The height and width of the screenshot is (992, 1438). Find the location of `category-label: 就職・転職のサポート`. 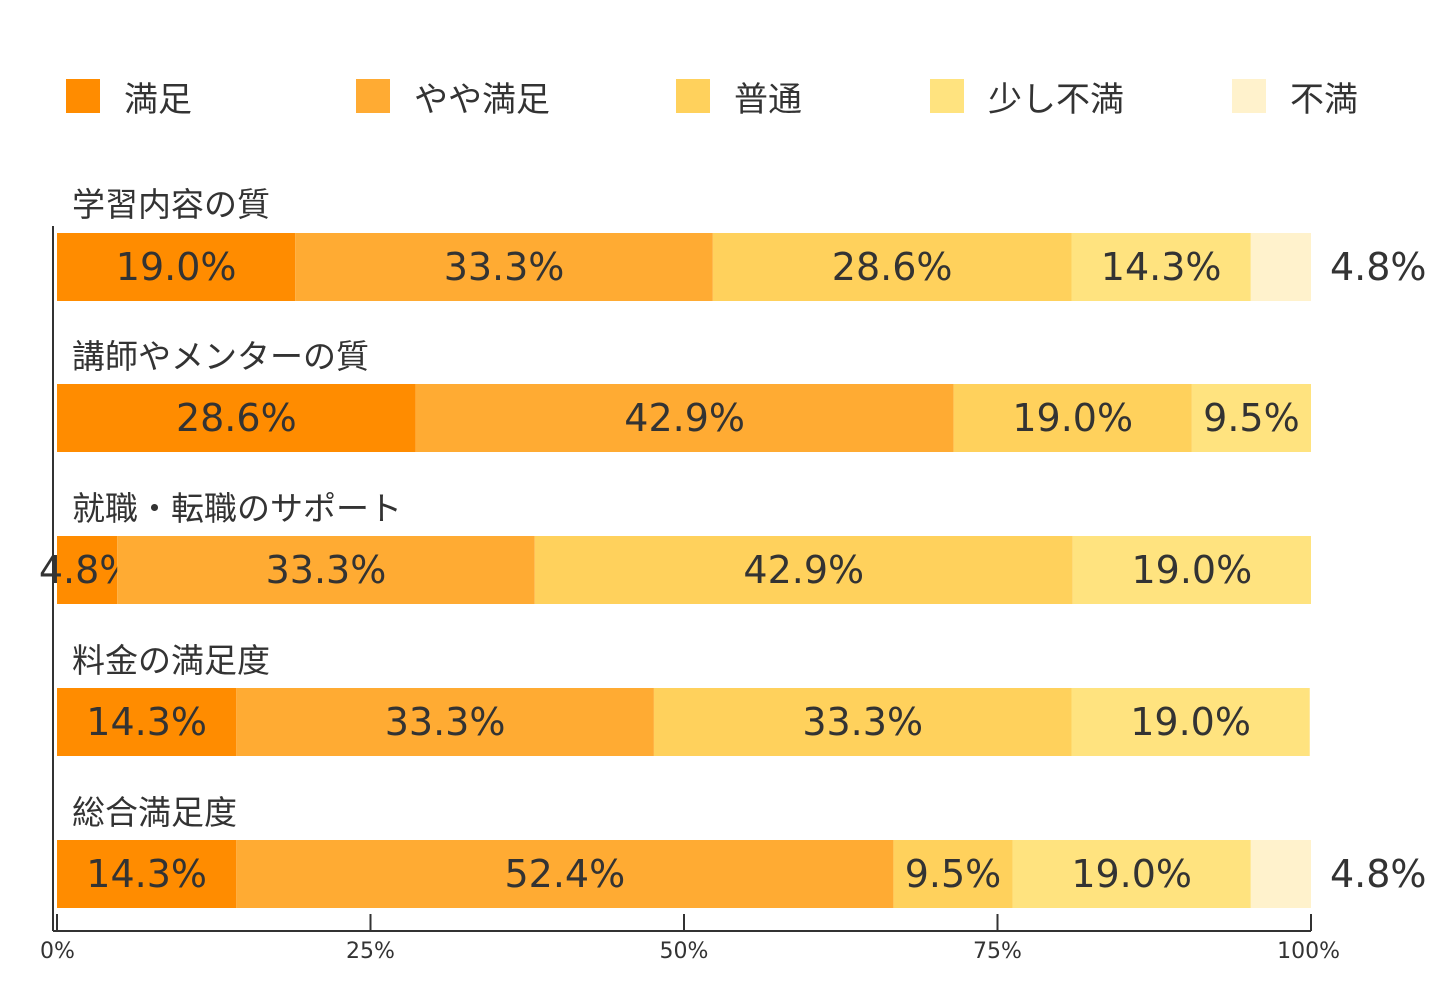

category-label: 就職・転職のサポート is located at coordinates (237, 508).